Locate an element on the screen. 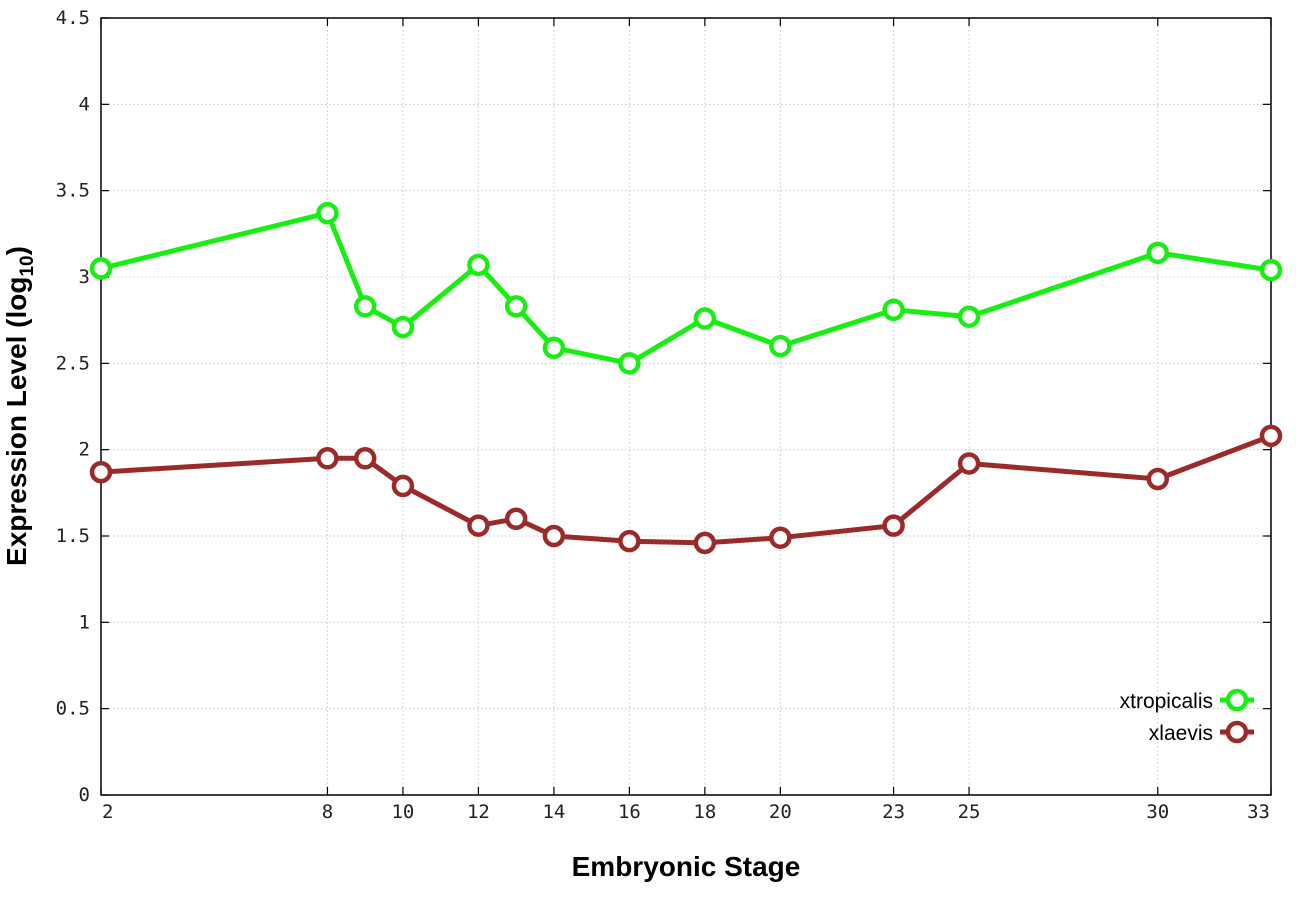 Image resolution: width=1296 pixels, height=907 pixels. x-tick-label: 30 is located at coordinates (1157, 812).